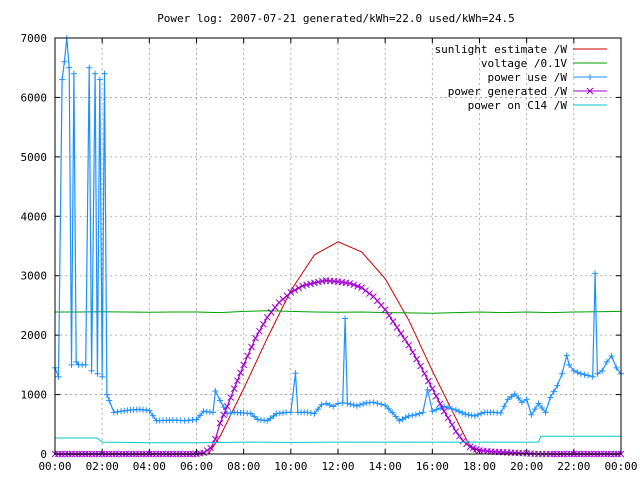 The image size is (640, 480). What do you see at coordinates (34, 97) in the screenshot?
I see `y-tick-label: 6000` at bounding box center [34, 97].